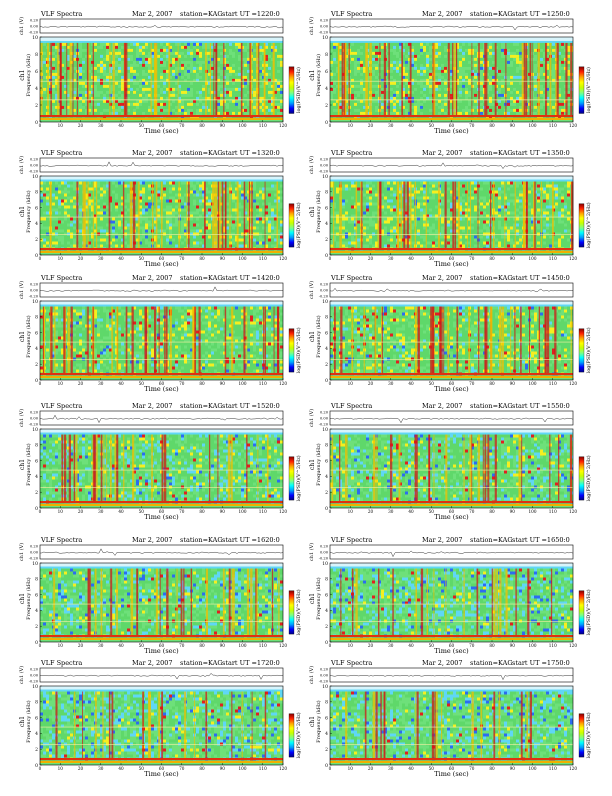  Describe the element at coordinates (34, 160) in the screenshot. I see `voltage-tick-label: 0.20` at that location.